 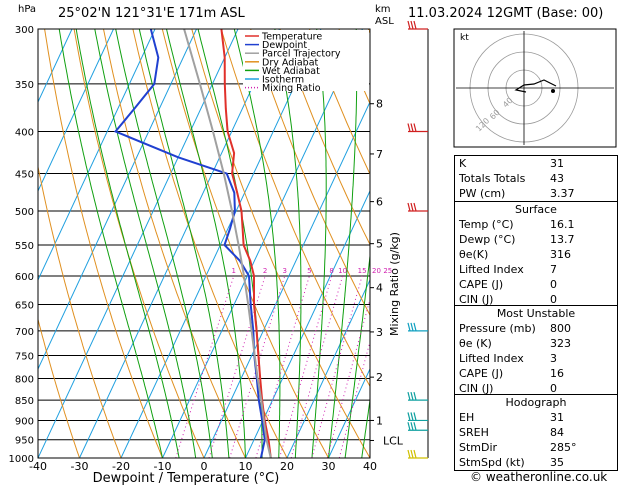 What do you see at coordinates (553, 388) in the screenshot?
I see `most-unstable-value: 0` at bounding box center [553, 388].